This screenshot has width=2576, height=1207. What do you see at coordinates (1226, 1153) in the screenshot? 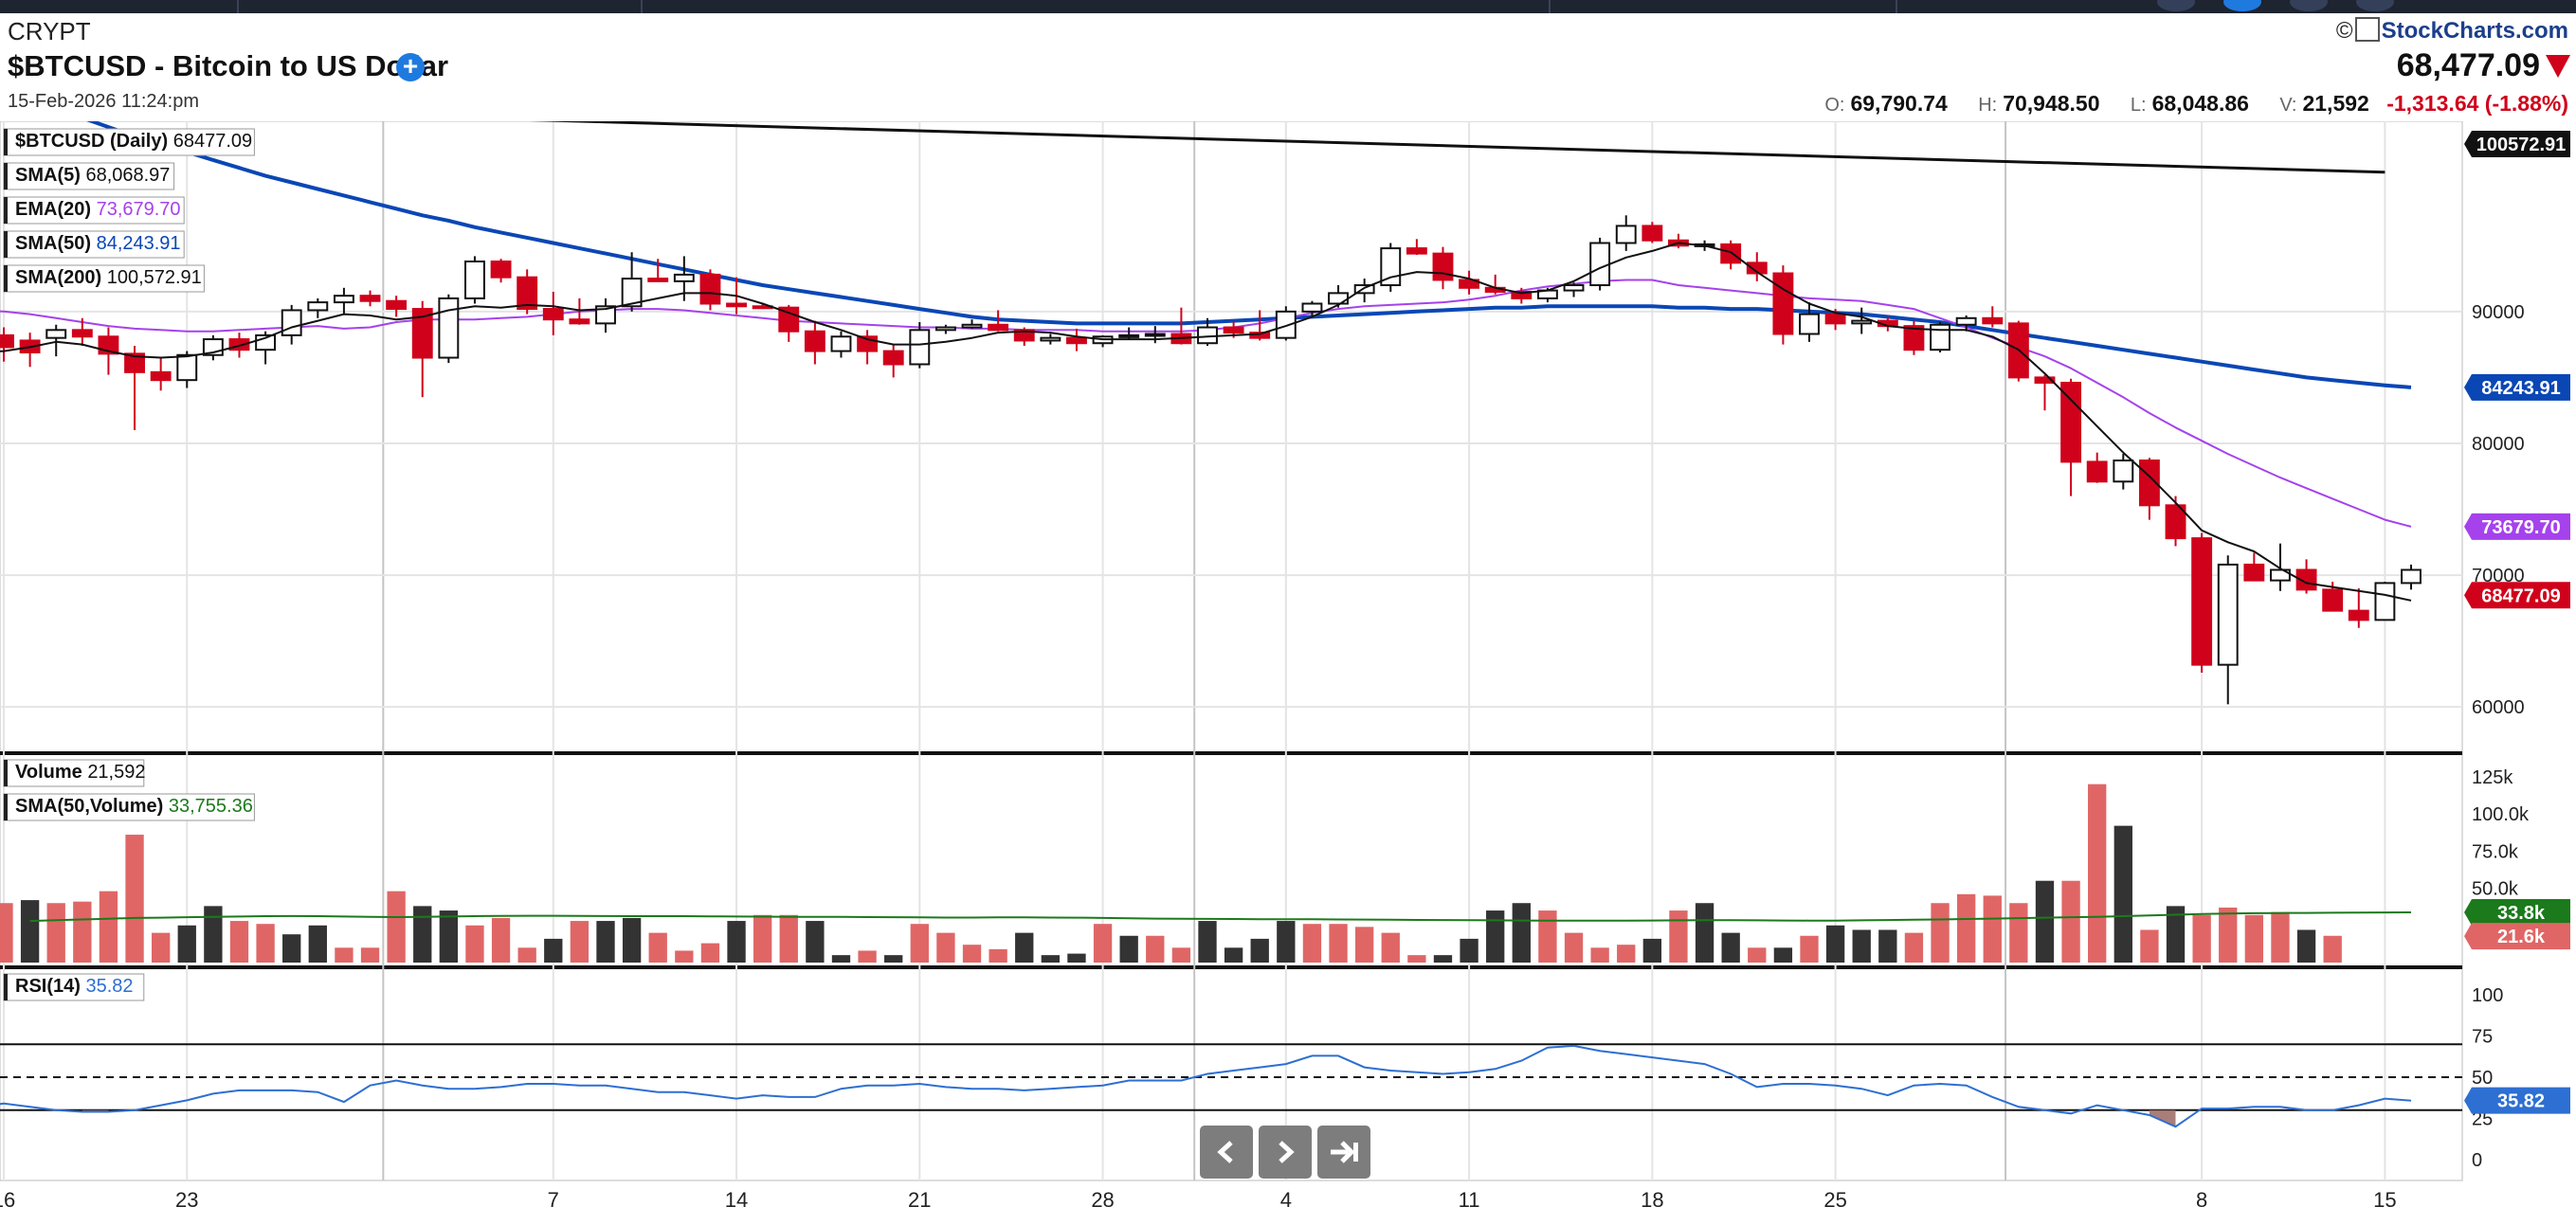
I see `scroll-left-button` at bounding box center [1226, 1153].